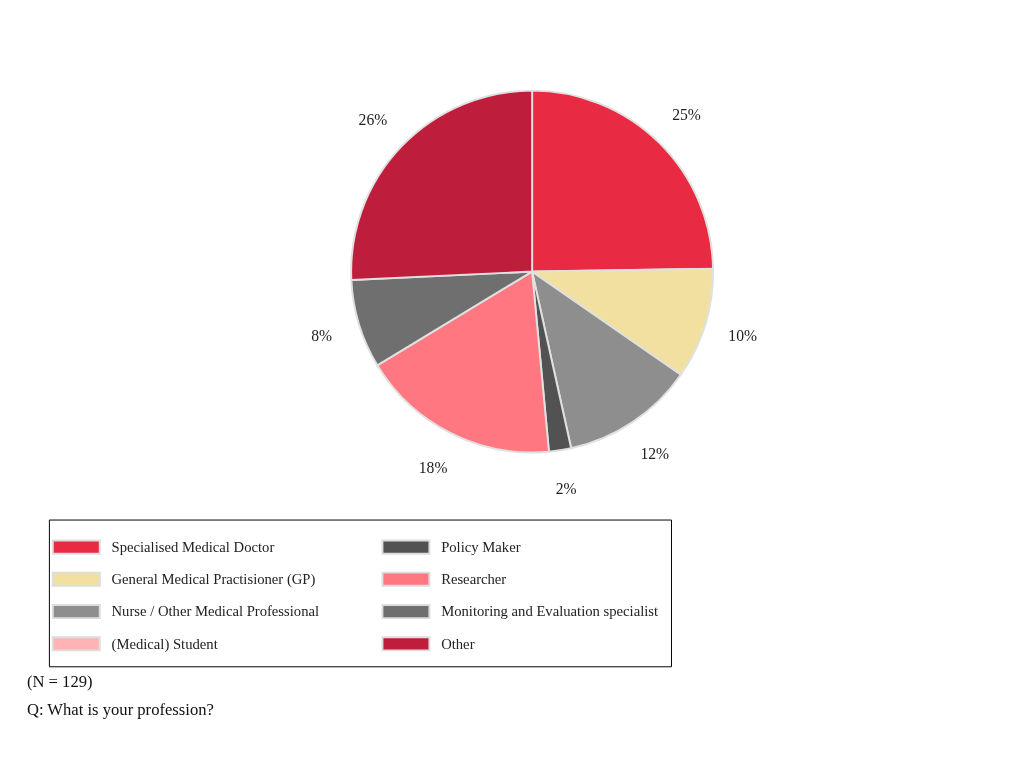  Describe the element at coordinates (742, 335) in the screenshot. I see `data-label: 10%` at that location.